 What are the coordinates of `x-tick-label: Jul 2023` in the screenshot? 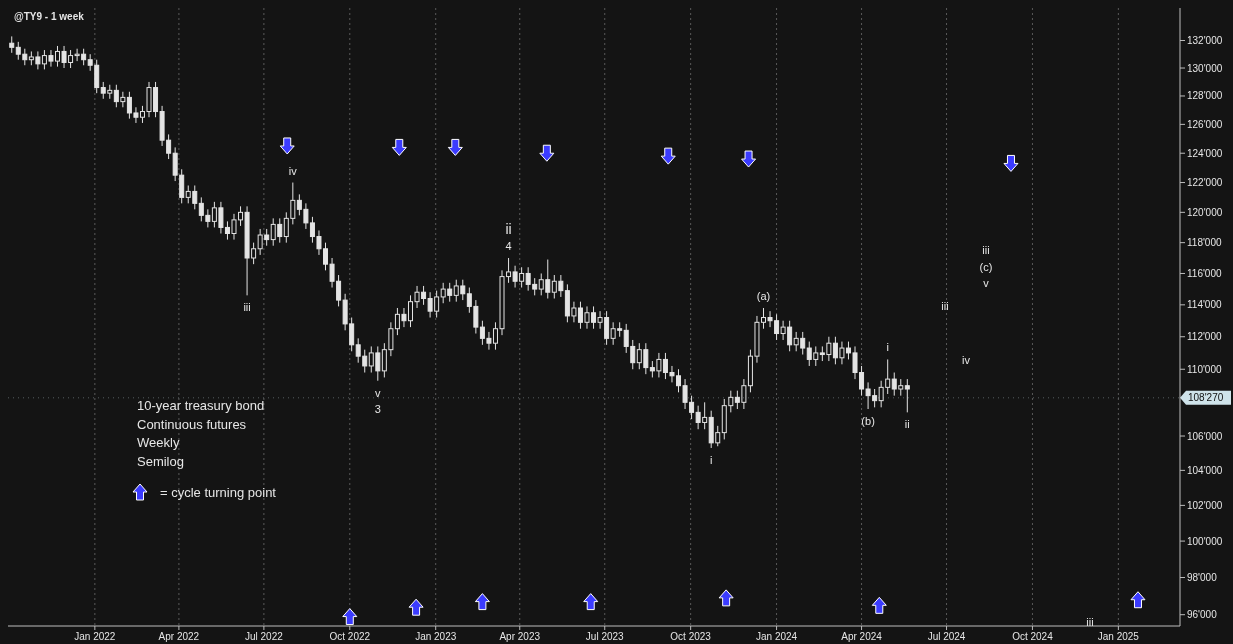 It's located at (605, 636).